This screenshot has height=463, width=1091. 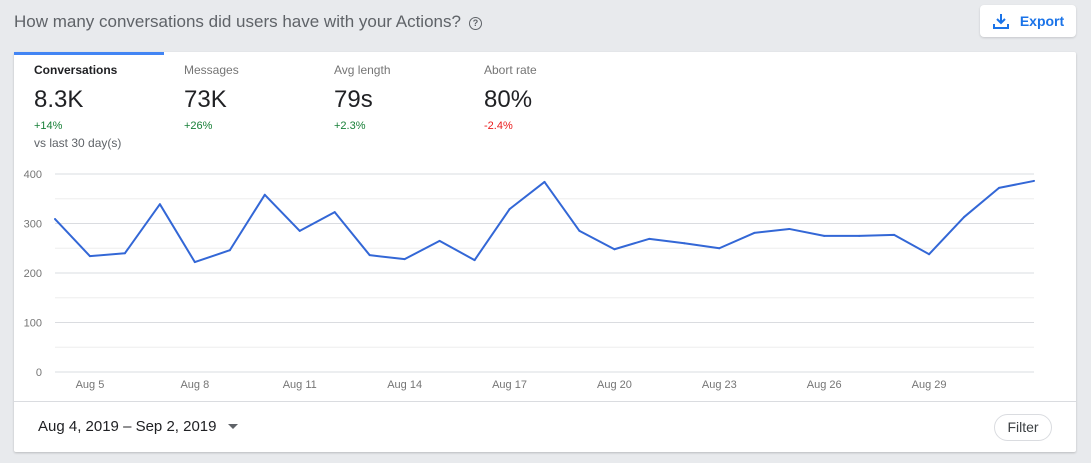 I want to click on x-tick-label: Aug 8, so click(x=194, y=385).